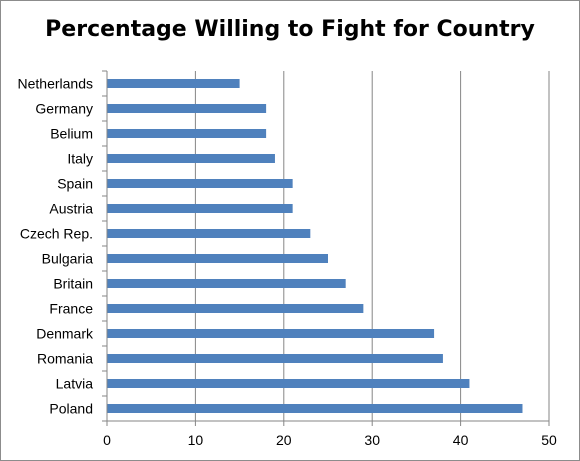 The width and height of the screenshot is (580, 461). Describe the element at coordinates (200, 208) in the screenshot. I see `bar-austria` at that location.